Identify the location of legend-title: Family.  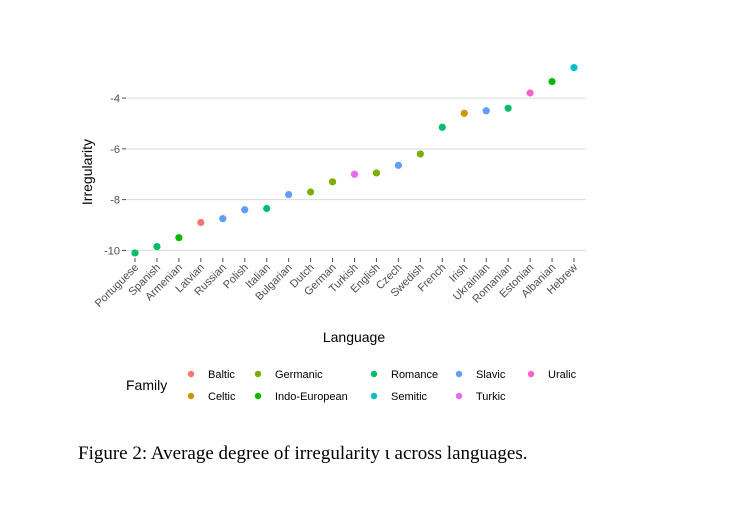
(146, 385).